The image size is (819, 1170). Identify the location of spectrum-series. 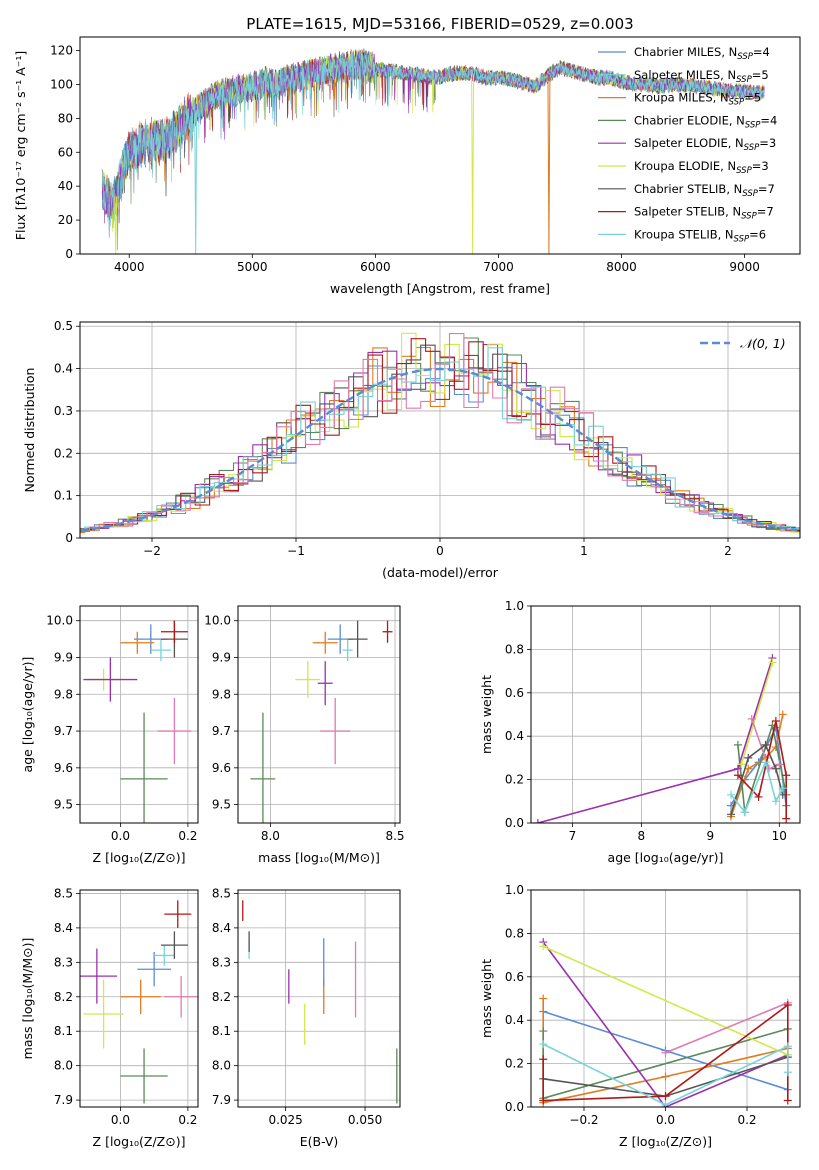
(433, 137).